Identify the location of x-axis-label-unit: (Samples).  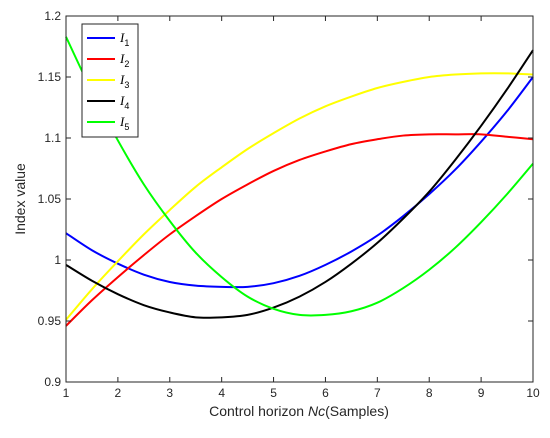
(357, 411).